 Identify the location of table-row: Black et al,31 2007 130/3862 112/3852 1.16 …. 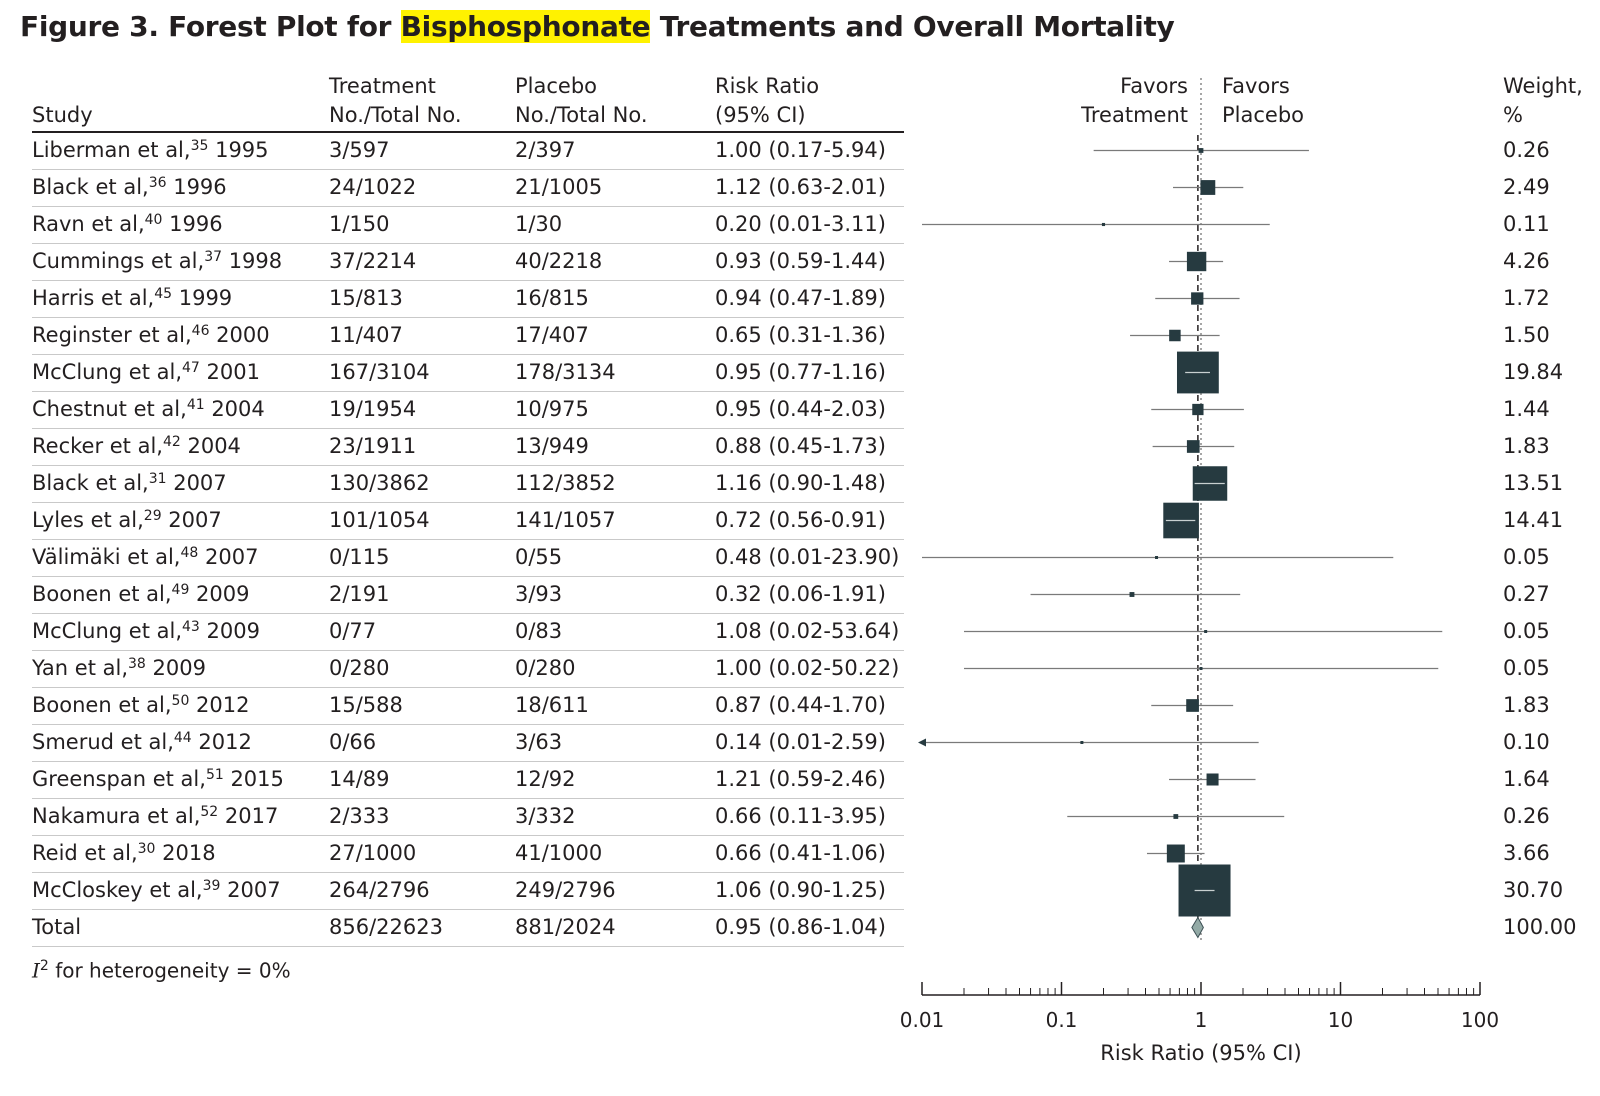
(468, 484).